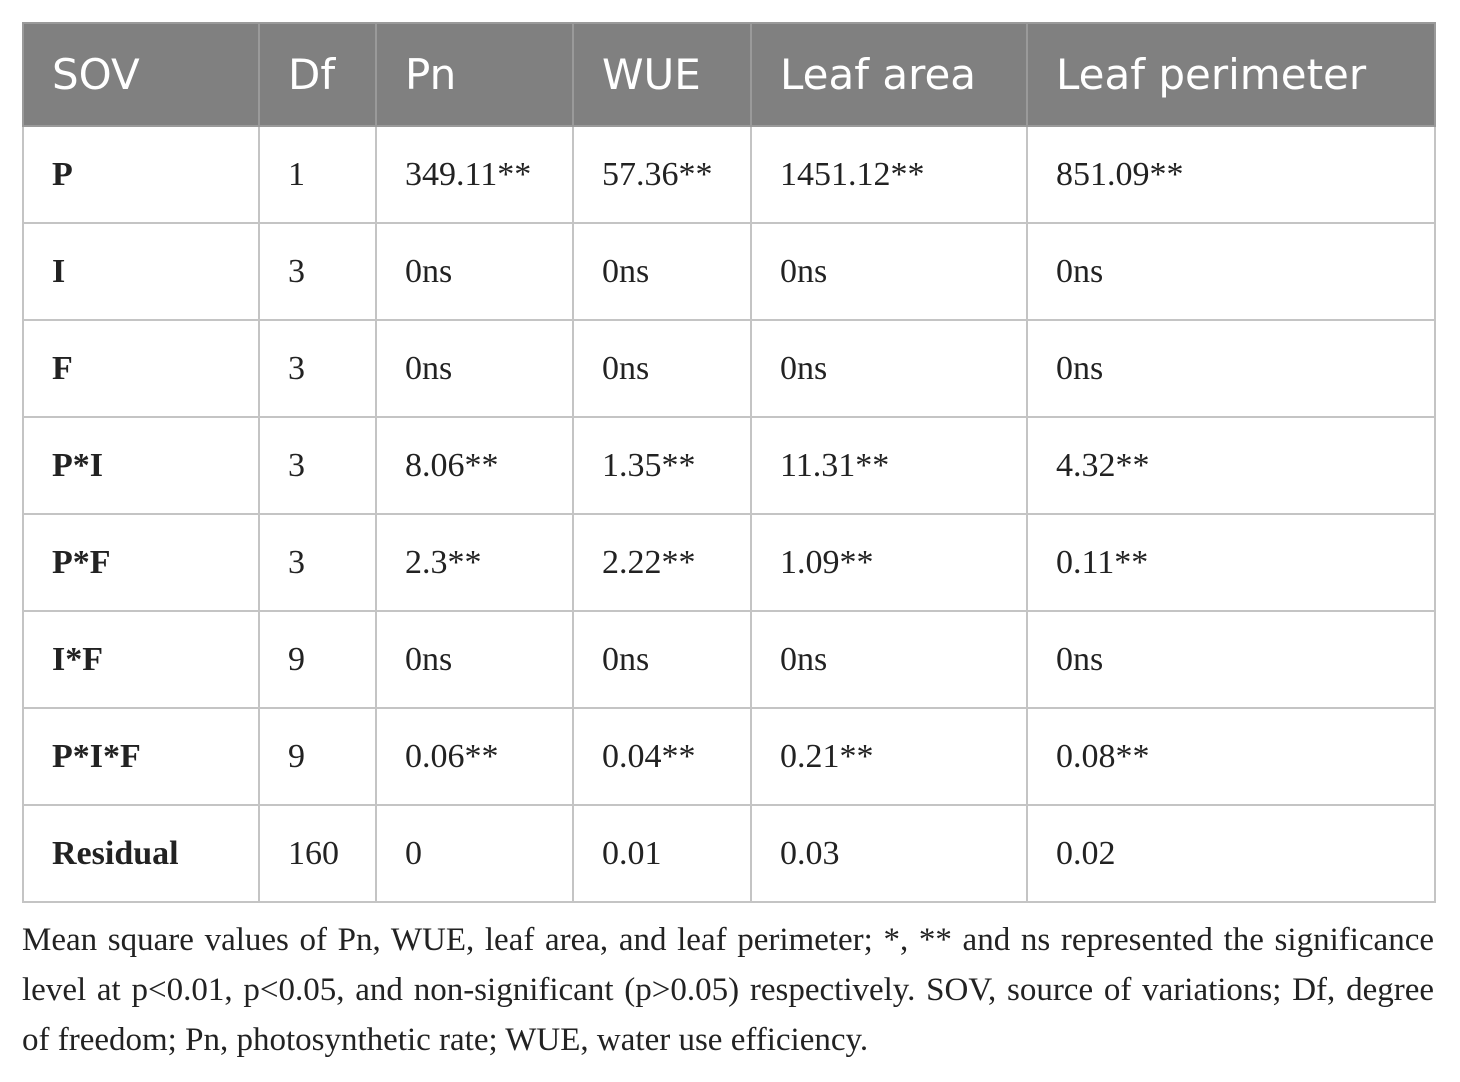  I want to click on table-cell: 0.01, so click(662, 853).